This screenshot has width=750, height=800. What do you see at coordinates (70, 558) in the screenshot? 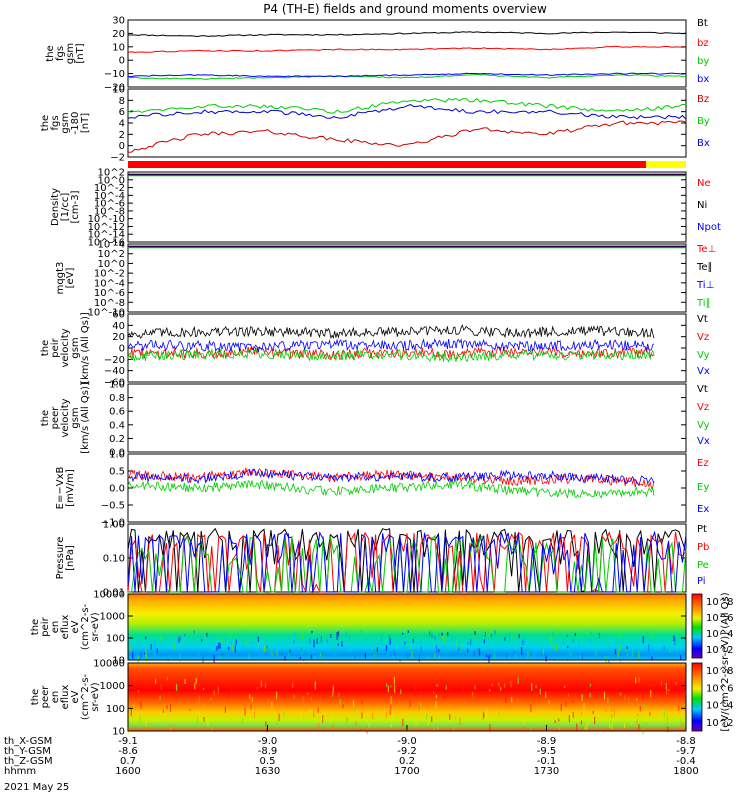
I see `y-axis-label: [nPa]` at bounding box center [70, 558].